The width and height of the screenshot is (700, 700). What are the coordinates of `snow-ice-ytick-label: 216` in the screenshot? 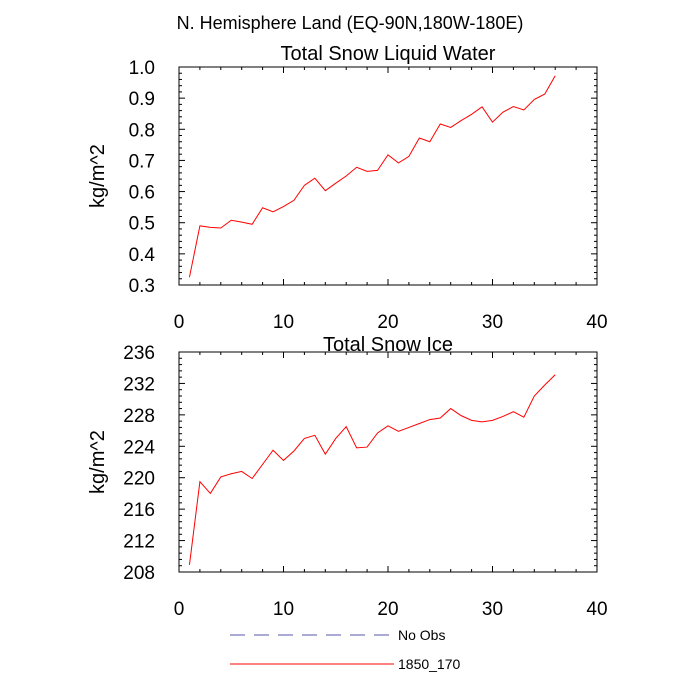 It's located at (139, 510).